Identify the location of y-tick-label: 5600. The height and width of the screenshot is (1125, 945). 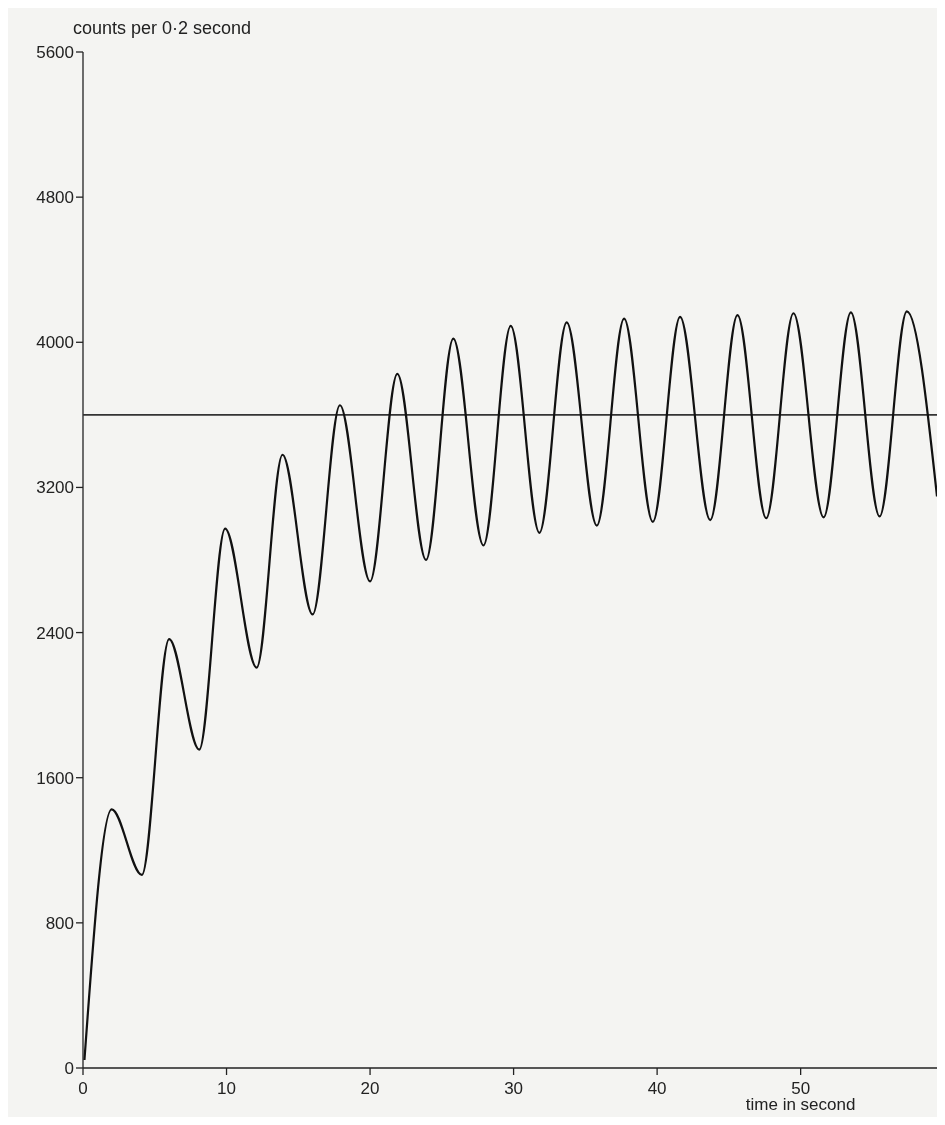
(55, 52).